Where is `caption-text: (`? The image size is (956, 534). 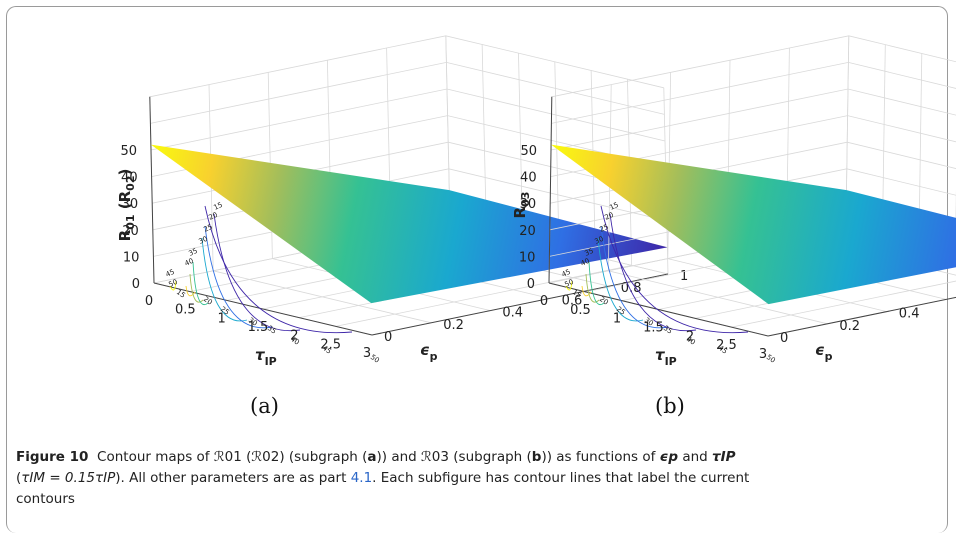
caption-text: ( is located at coordinates (19, 478).